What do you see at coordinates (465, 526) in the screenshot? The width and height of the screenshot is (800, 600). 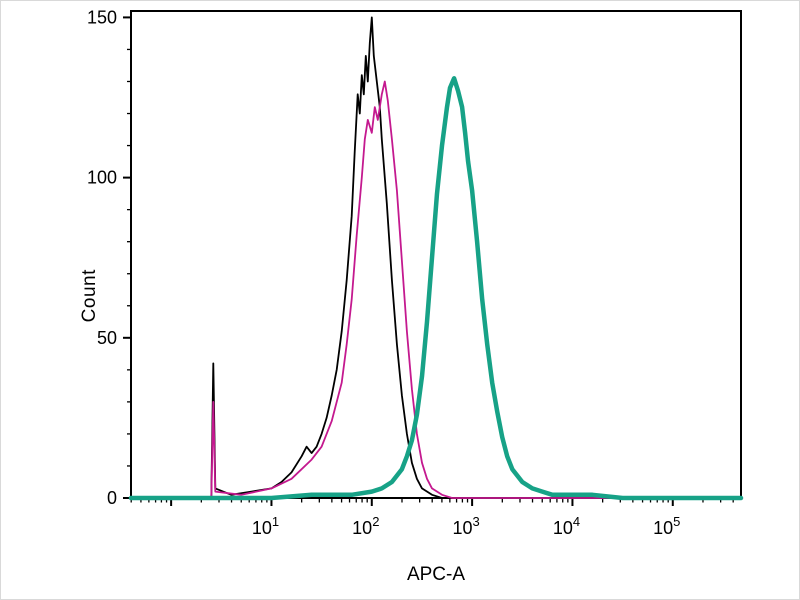 I see `x-tick-label: 10³` at bounding box center [465, 526].